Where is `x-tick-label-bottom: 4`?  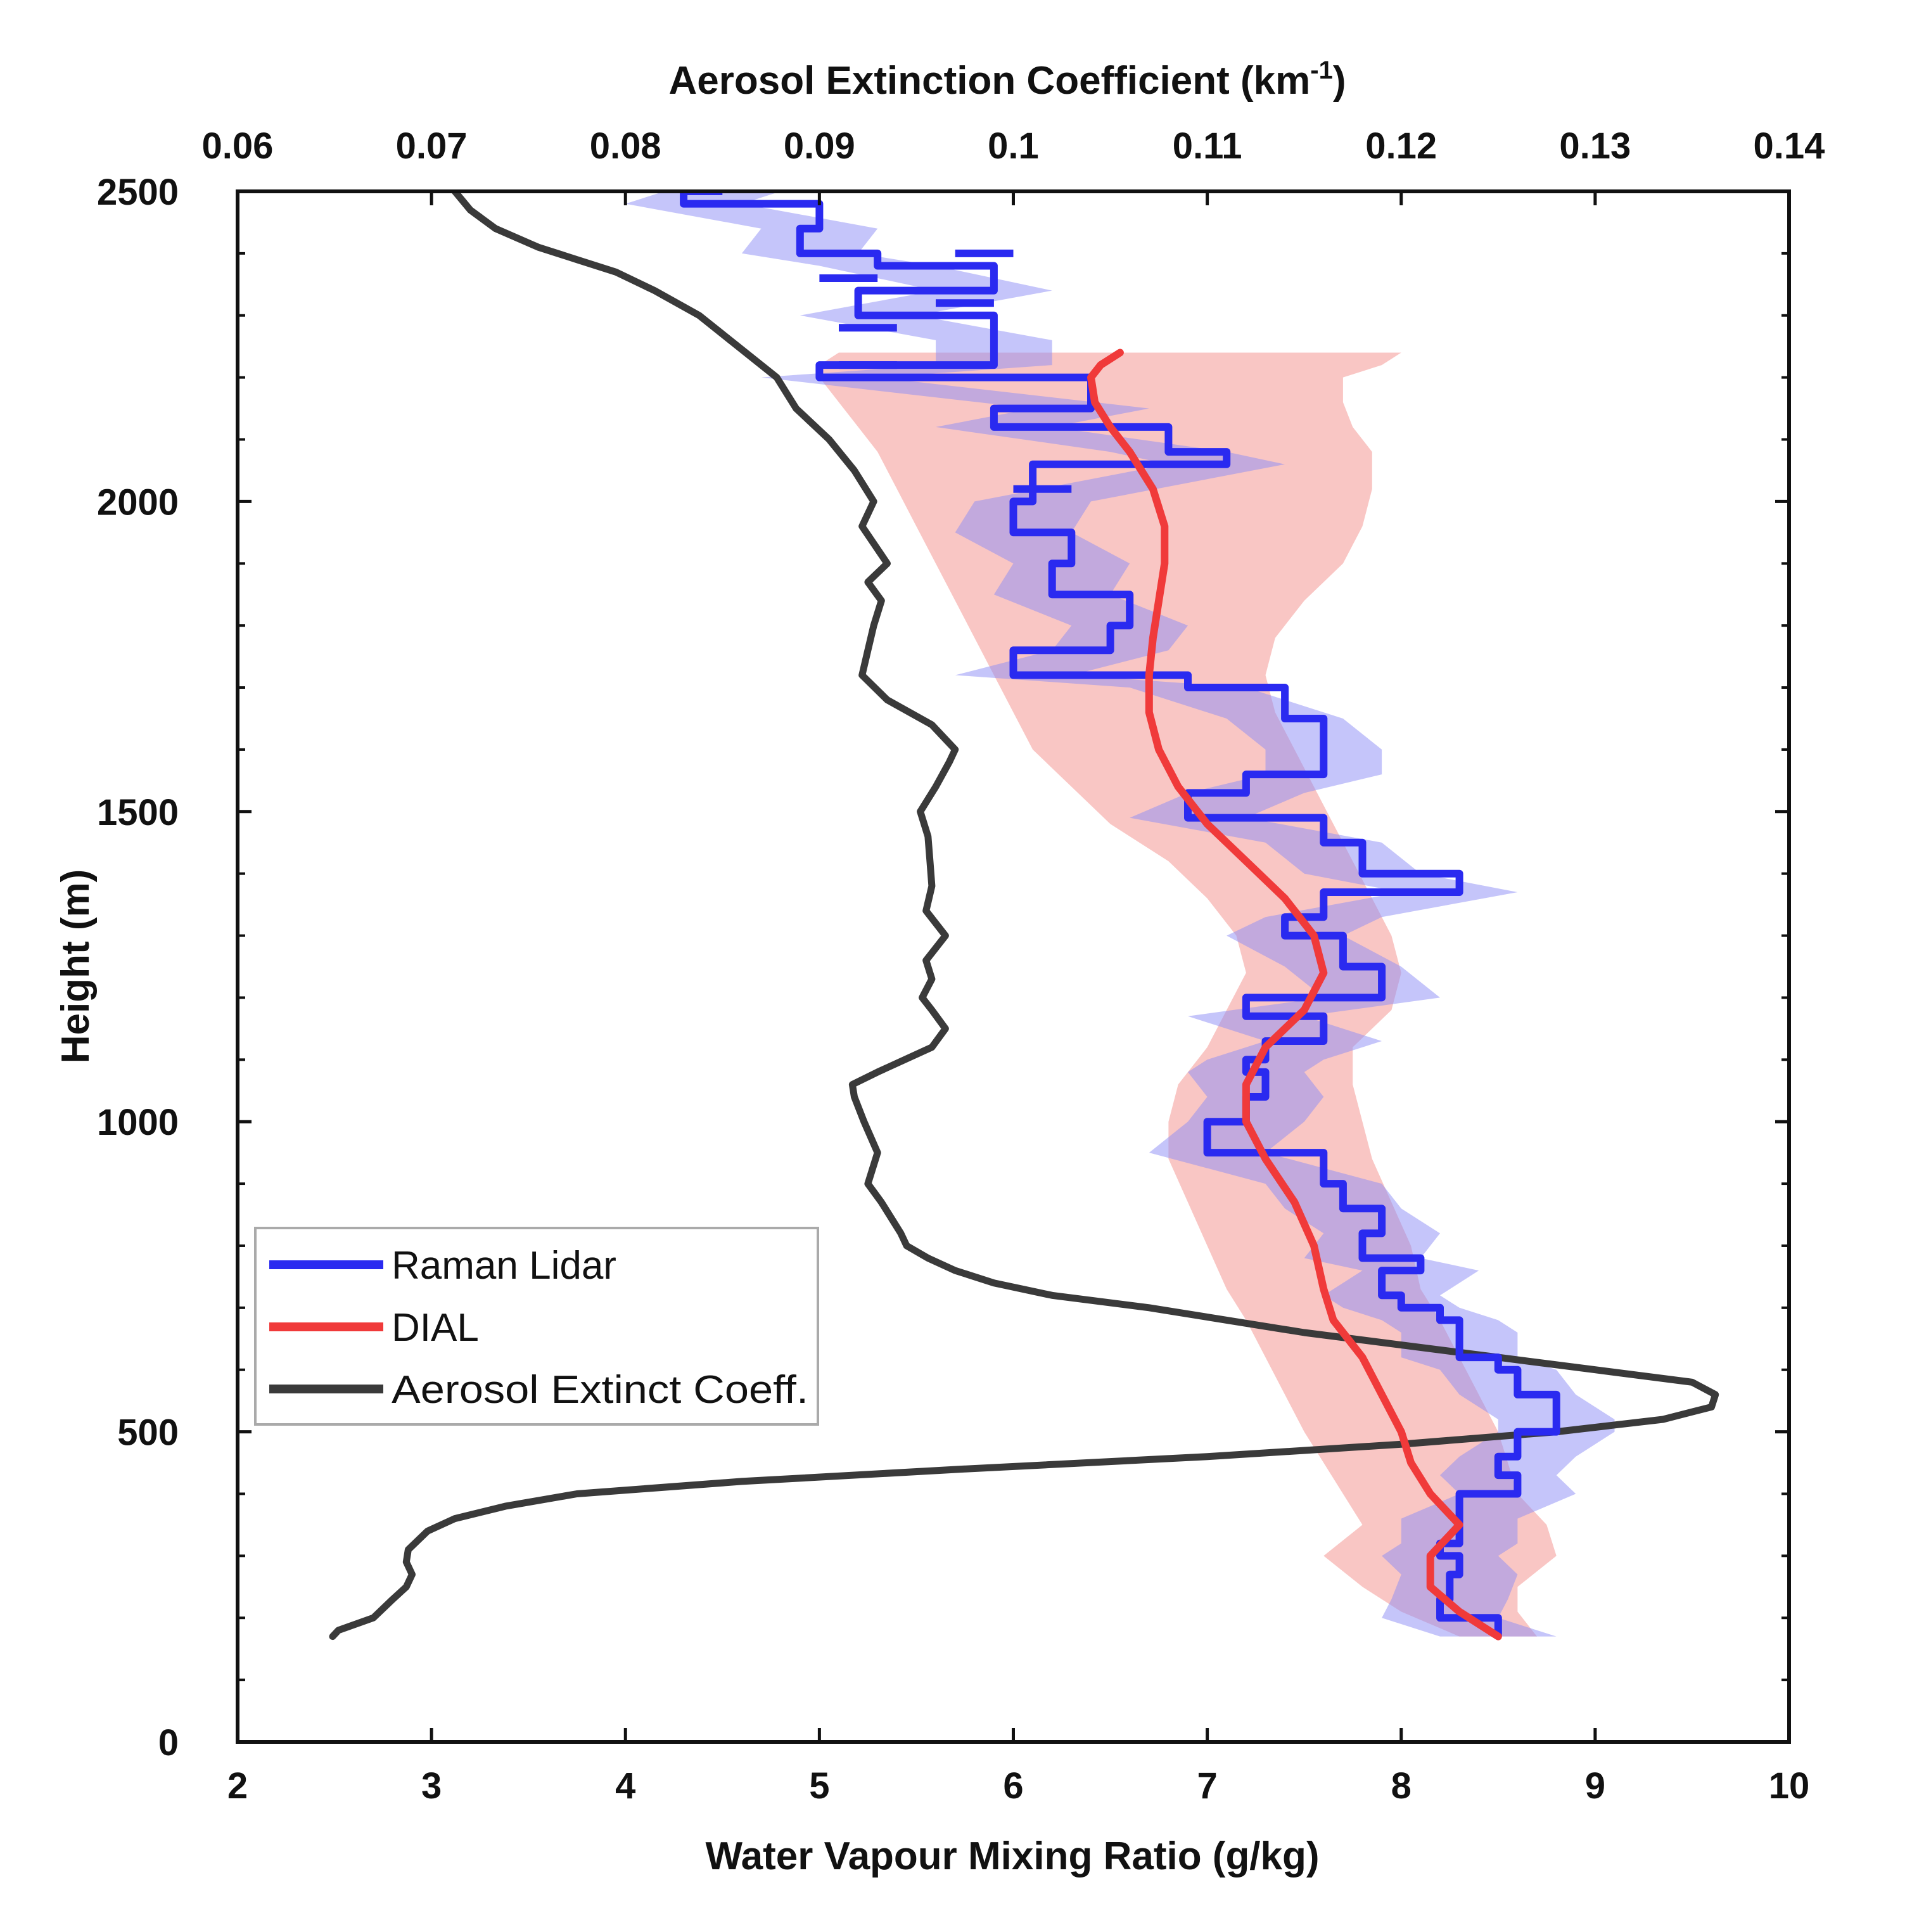
x-tick-label-bottom: 4 is located at coordinates (625, 1786).